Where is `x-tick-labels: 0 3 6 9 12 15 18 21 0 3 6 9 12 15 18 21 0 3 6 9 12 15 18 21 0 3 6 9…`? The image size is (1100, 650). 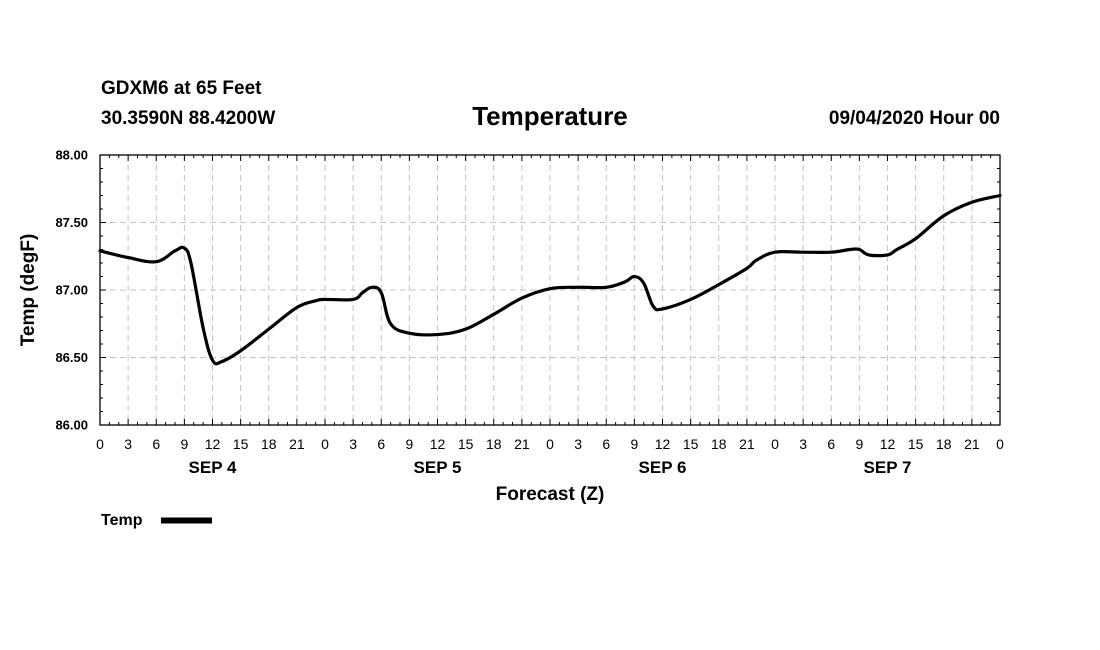
x-tick-labels: 0 3 6 9 12 15 18 21 0 3 6 9 12 15 18 21 0 3 6 9 12 15 18 21 0 3 6 9… is located at coordinates (550, 444).